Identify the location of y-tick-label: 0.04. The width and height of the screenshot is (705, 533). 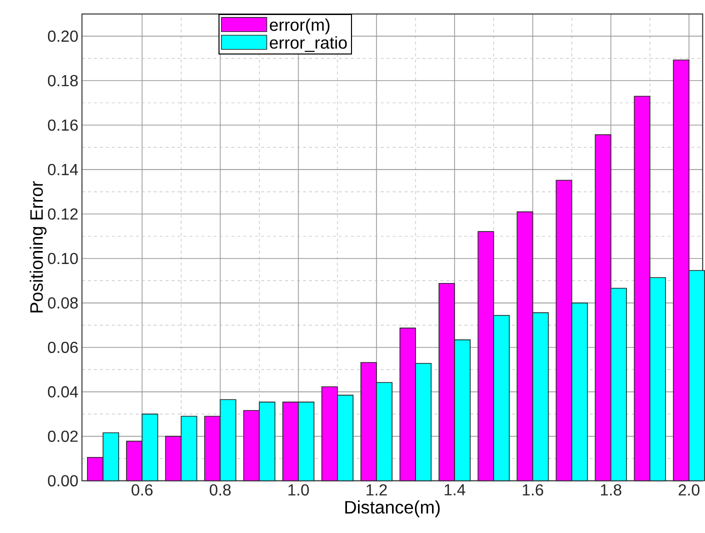
(63, 392).